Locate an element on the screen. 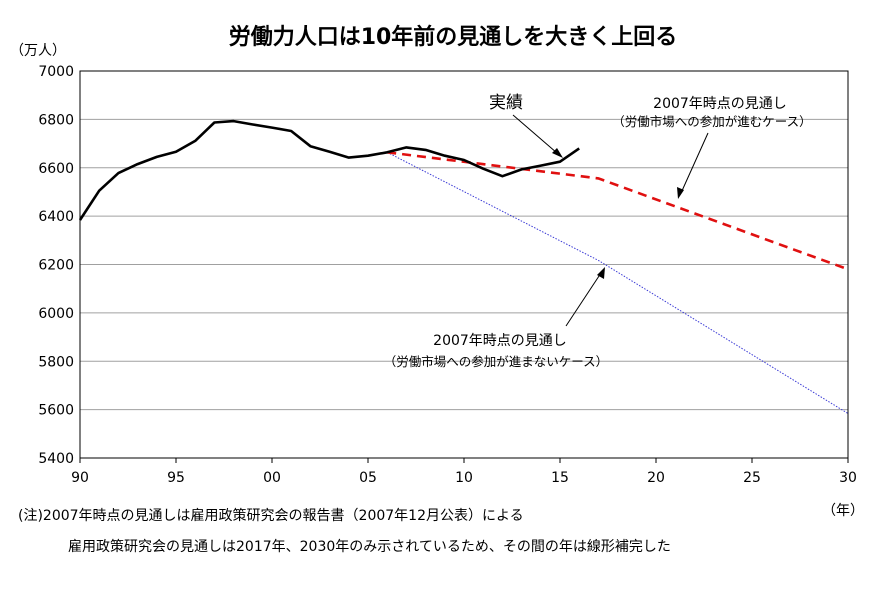 The width and height of the screenshot is (886, 589). y-tick-label: 6200 is located at coordinates (56, 266).